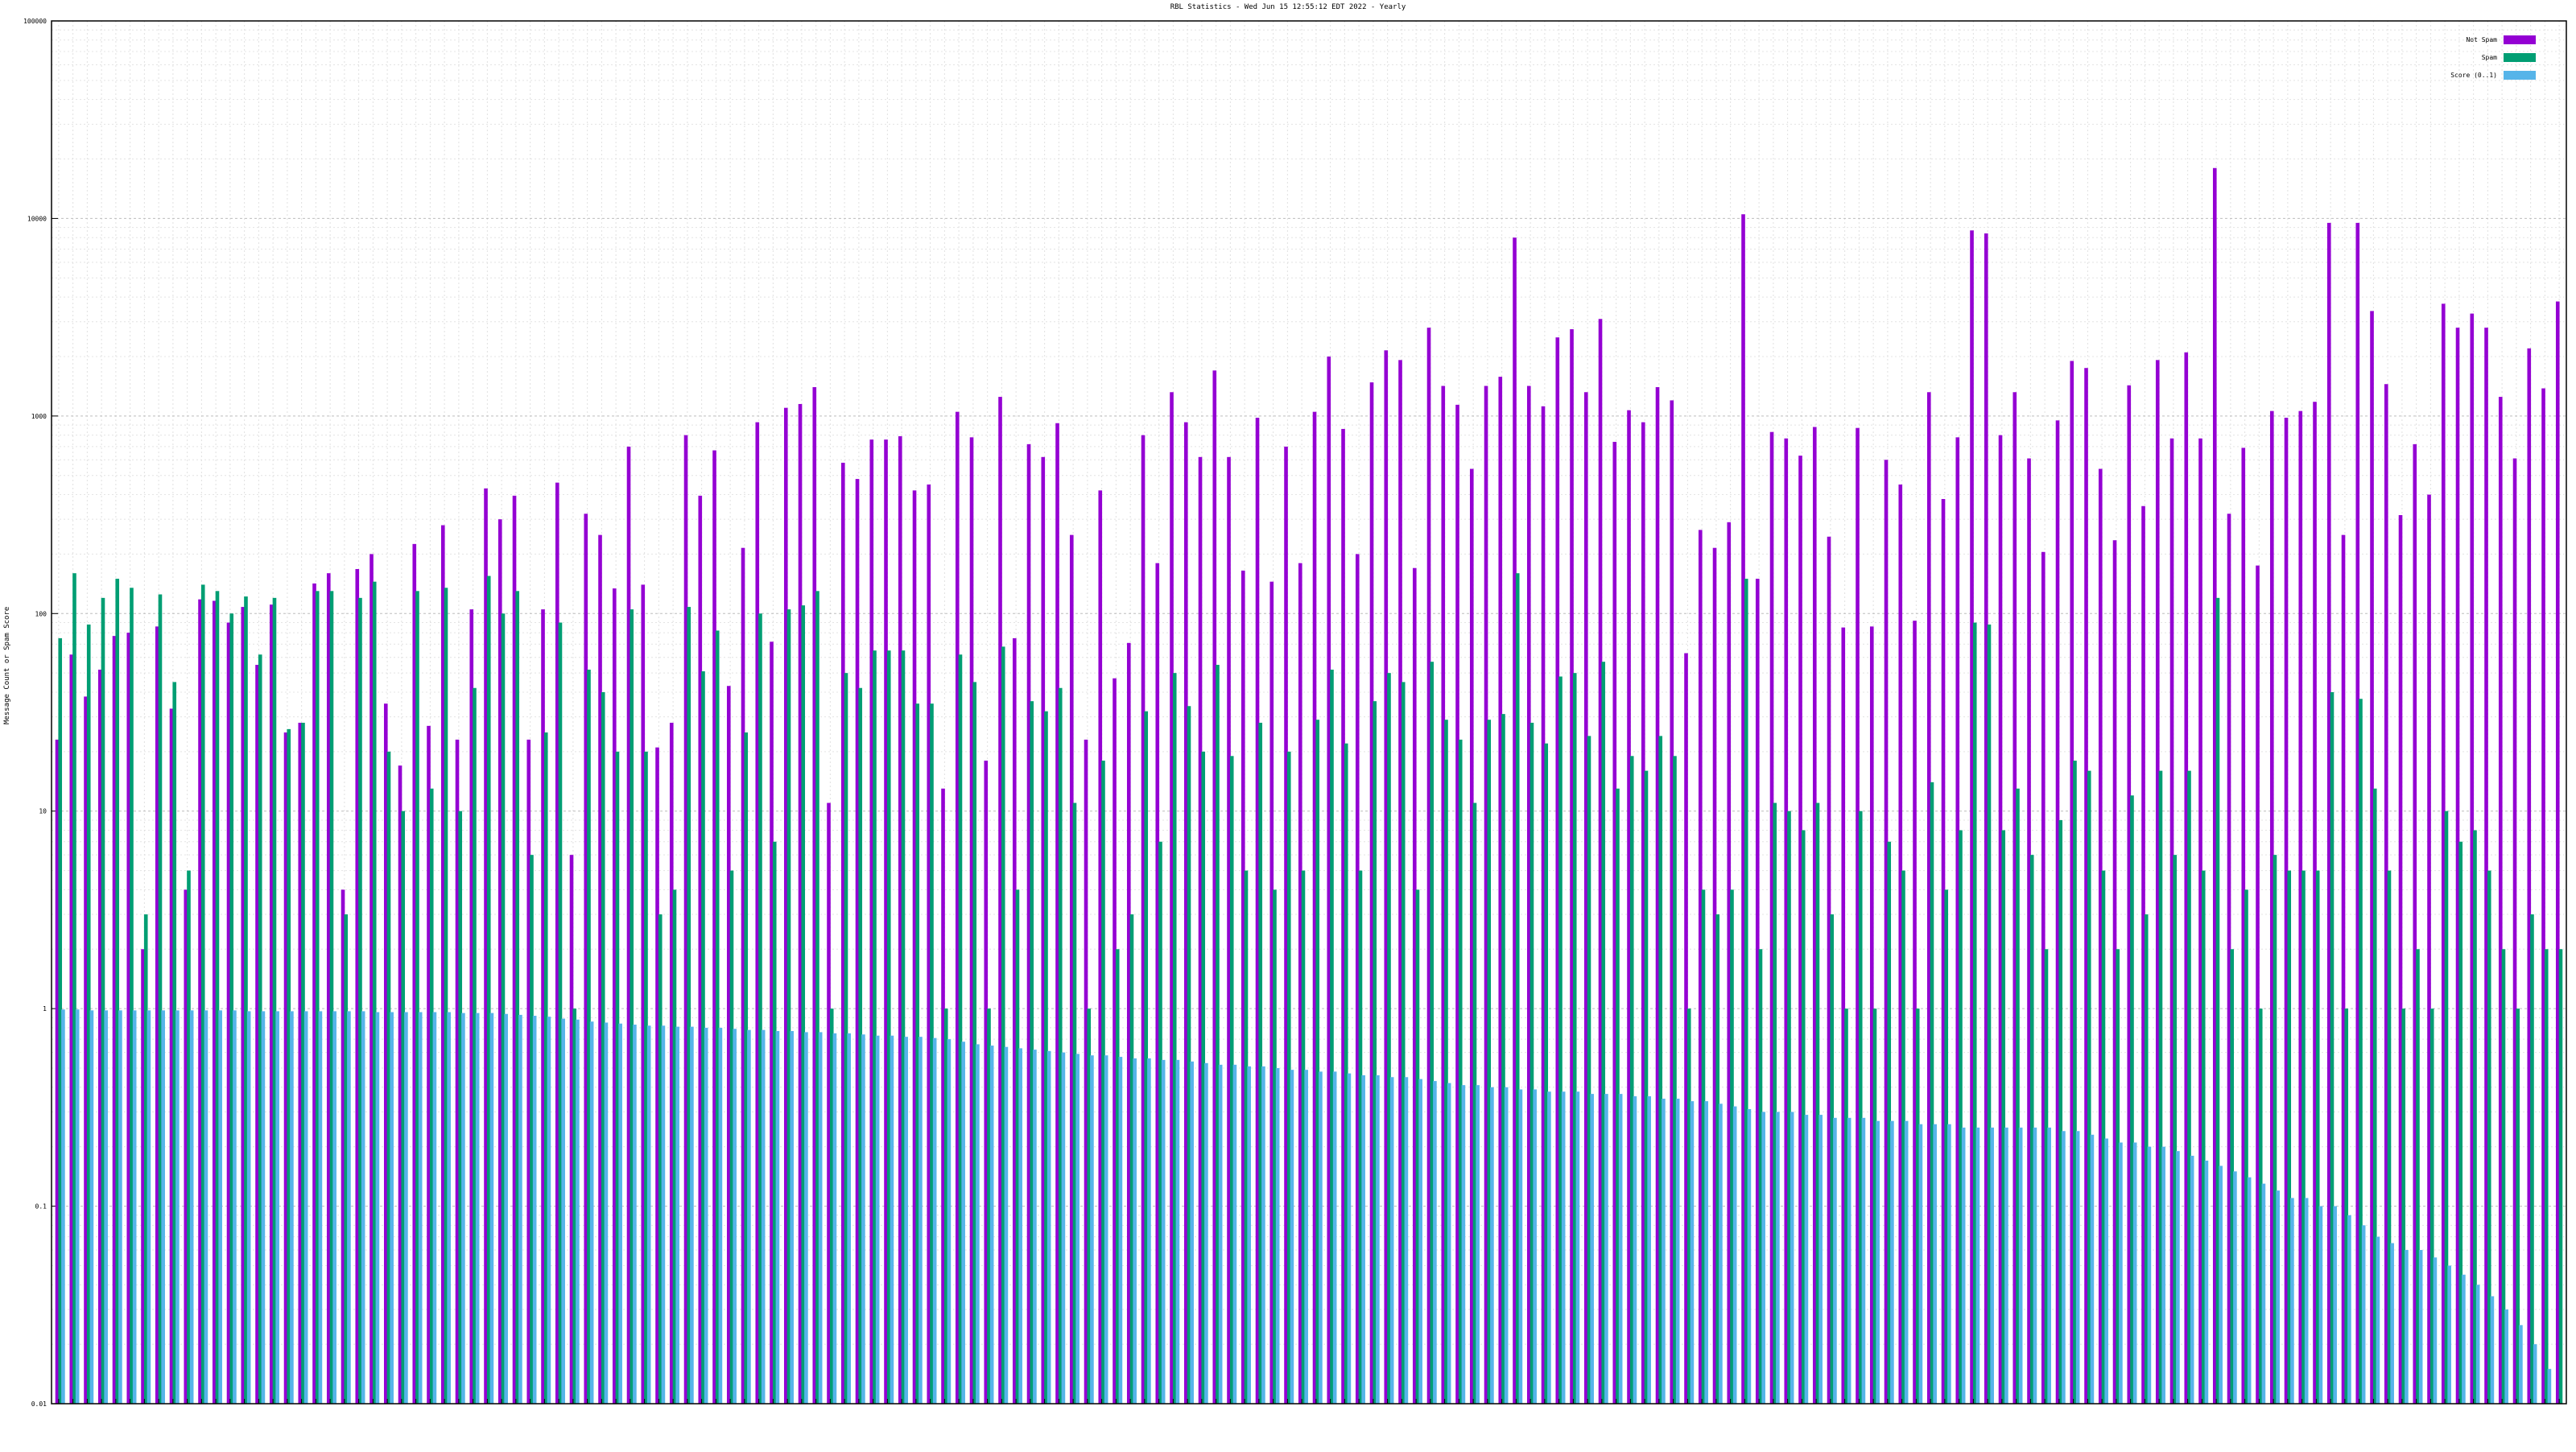 The width and height of the screenshot is (2576, 1452). What do you see at coordinates (39, 1404) in the screenshot?
I see `y-tick-label: 0.01` at bounding box center [39, 1404].